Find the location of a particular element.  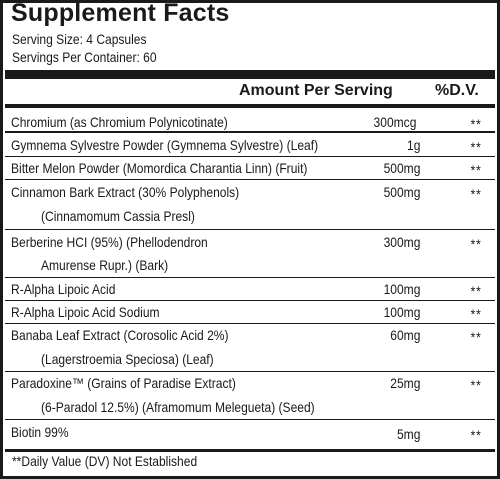

ingredient-amount: 5mg is located at coordinates (408, 434).